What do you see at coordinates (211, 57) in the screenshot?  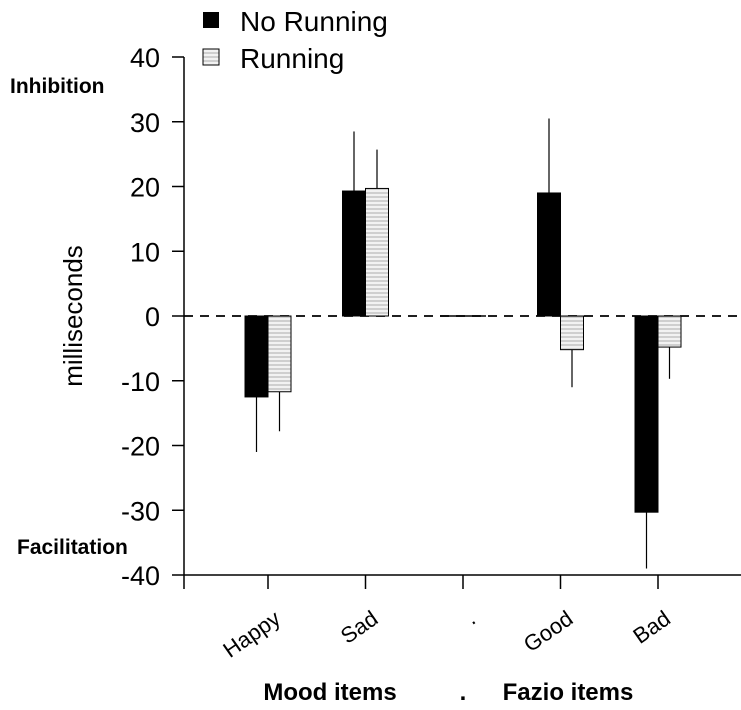 I see `legend-swatch-running` at bounding box center [211, 57].